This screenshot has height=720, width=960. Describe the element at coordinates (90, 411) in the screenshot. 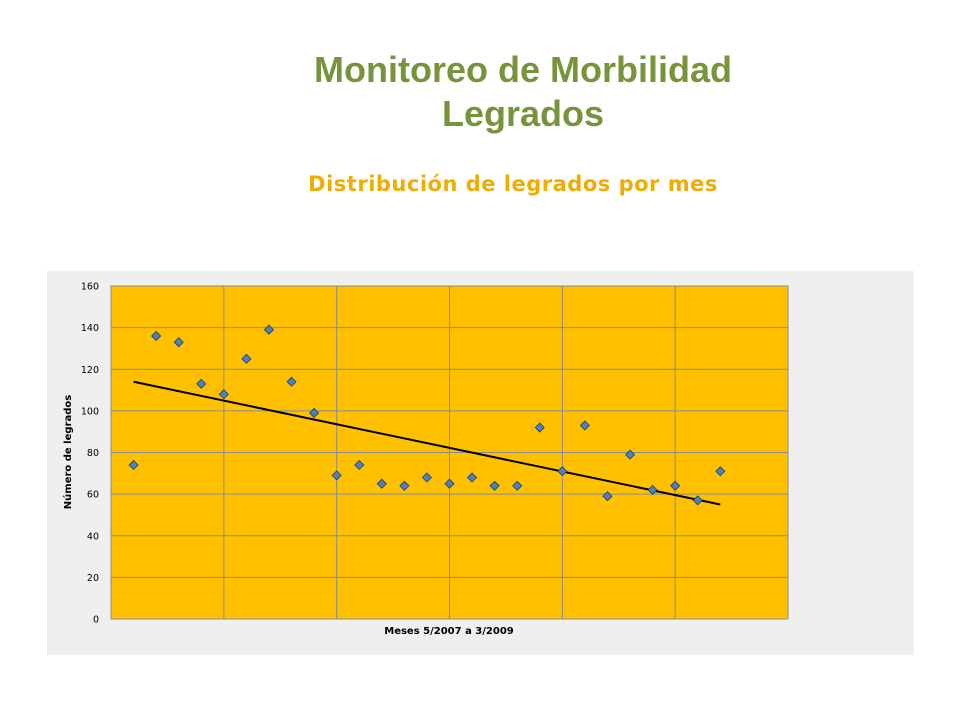

I see `y-tick-label: 100` at that location.